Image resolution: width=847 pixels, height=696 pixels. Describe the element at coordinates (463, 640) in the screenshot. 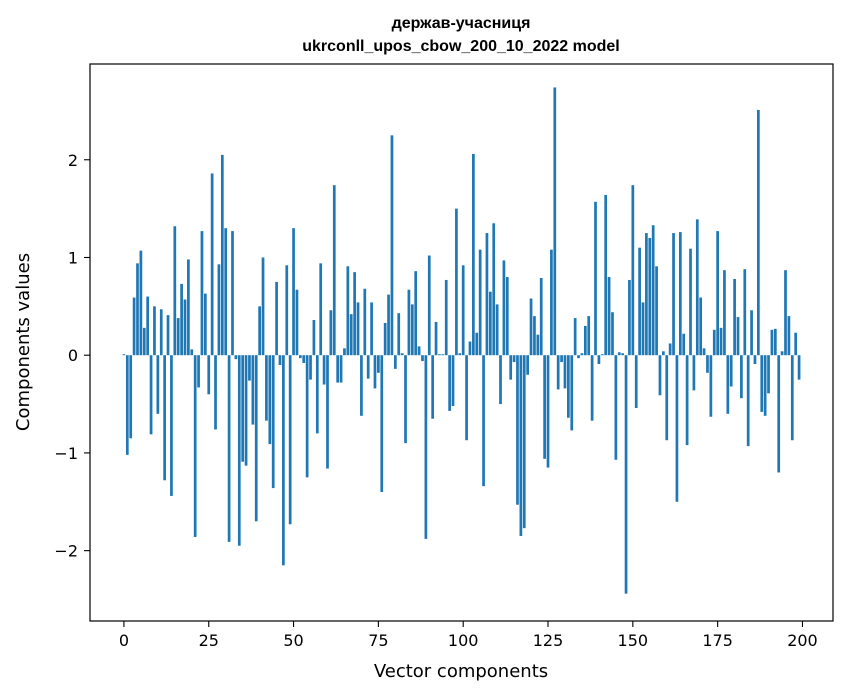

I see `x-tick-label: 100` at that location.